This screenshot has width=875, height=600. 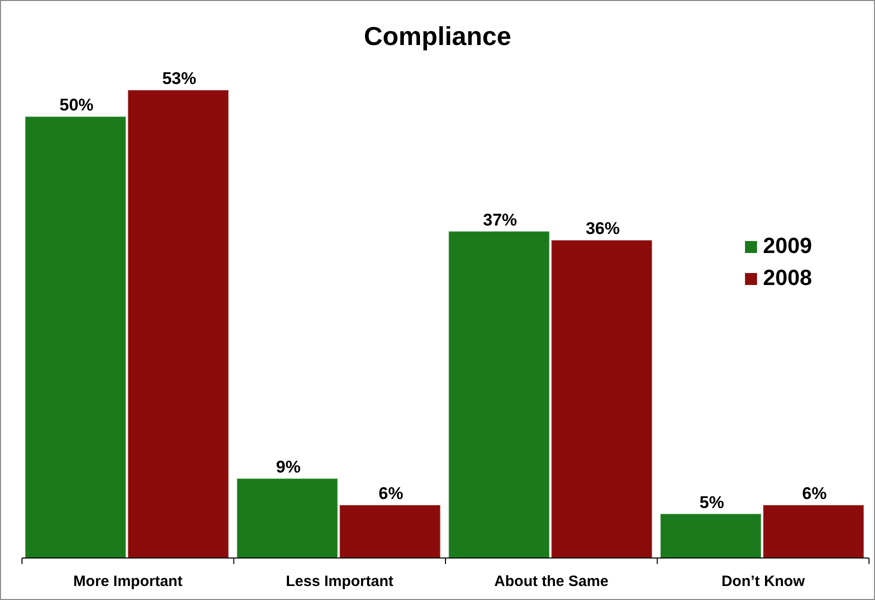 What do you see at coordinates (711, 502) in the screenshot?
I see `data-label: 5%` at bounding box center [711, 502].